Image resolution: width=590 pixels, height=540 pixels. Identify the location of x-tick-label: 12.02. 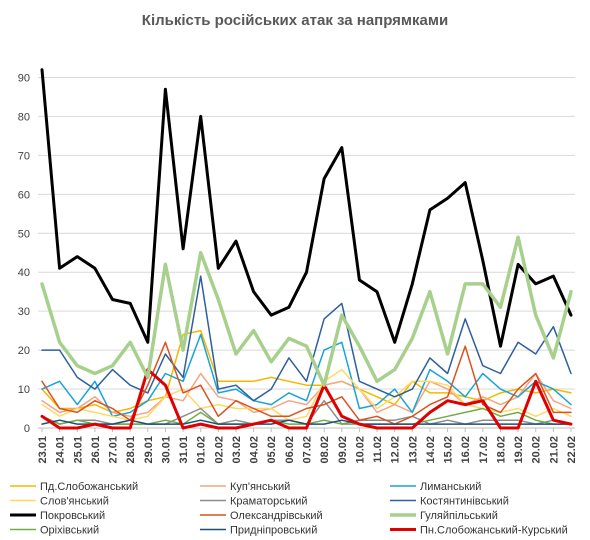
(396, 450).